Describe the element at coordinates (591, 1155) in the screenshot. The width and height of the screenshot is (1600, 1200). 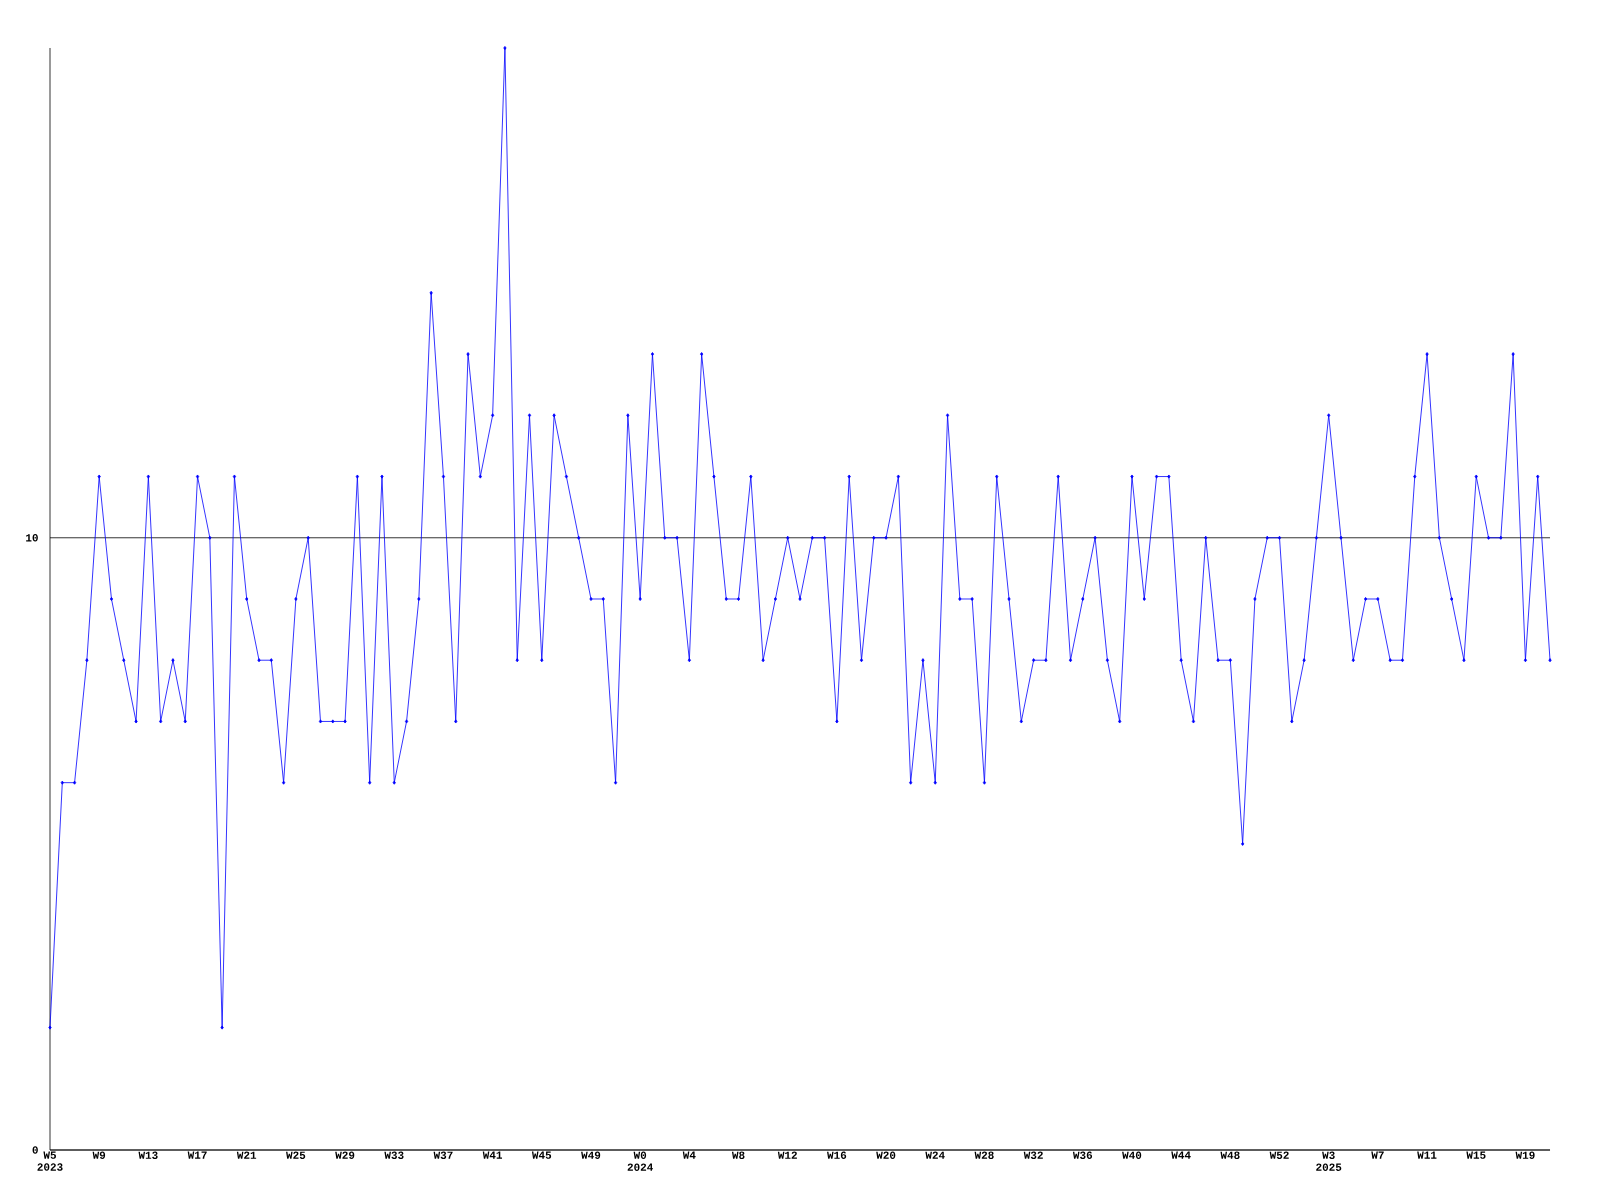
I see `x-tick-label: W49` at that location.